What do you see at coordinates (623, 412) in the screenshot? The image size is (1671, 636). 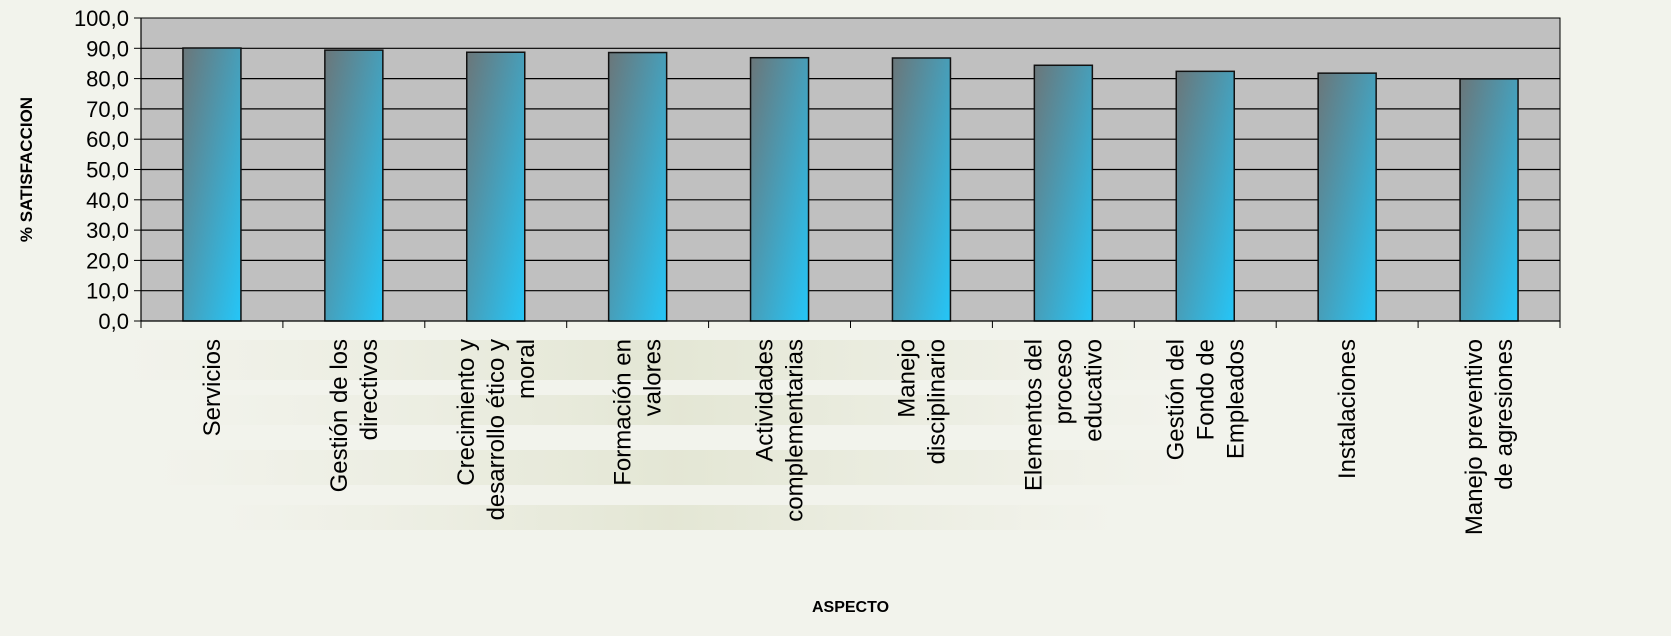 I see `x-tick-label-line: Formación en` at bounding box center [623, 412].